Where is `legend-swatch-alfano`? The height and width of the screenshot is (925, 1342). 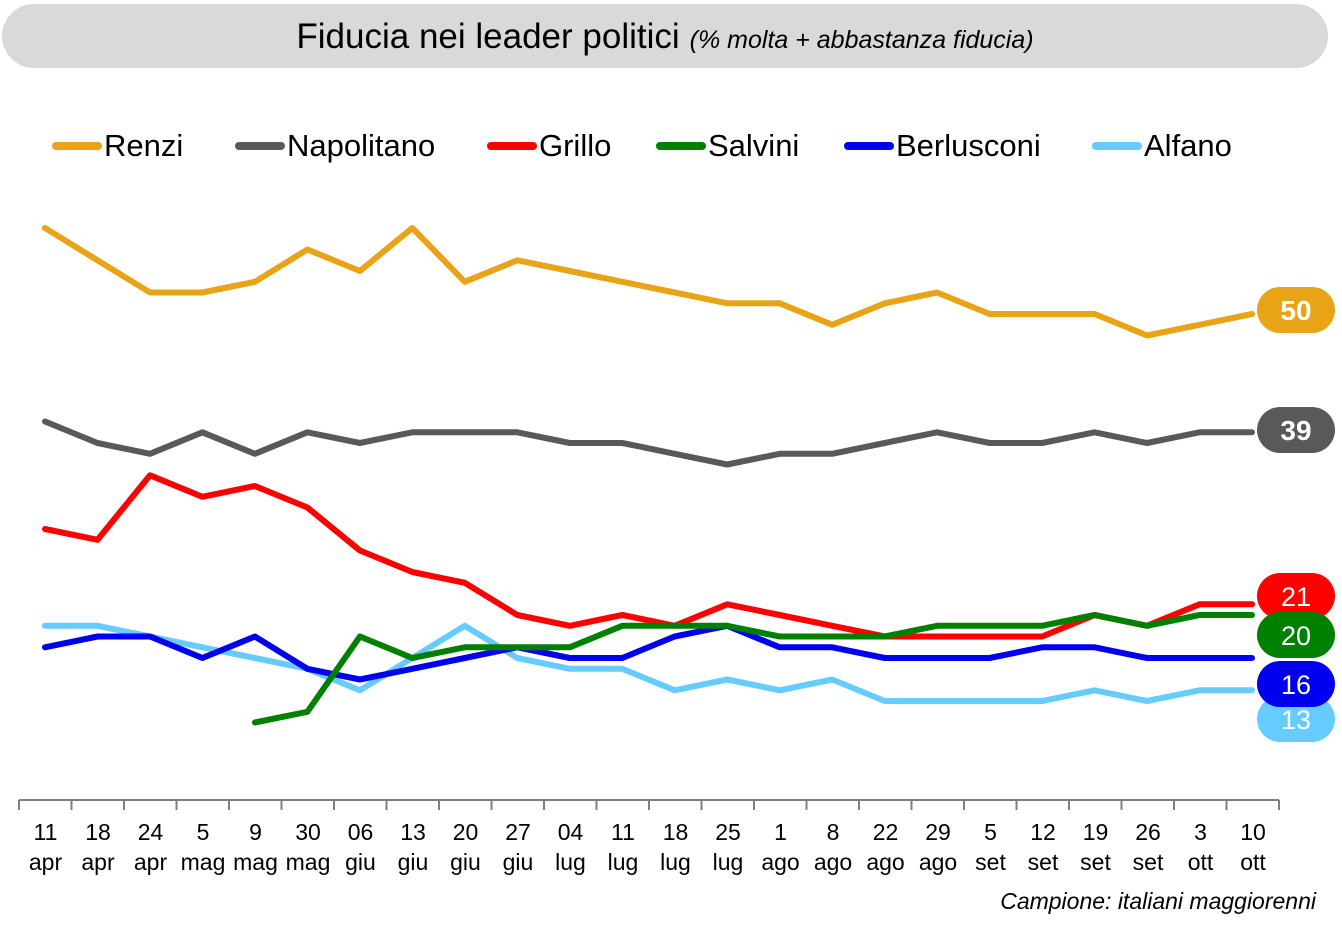 legend-swatch-alfano is located at coordinates (1117, 146).